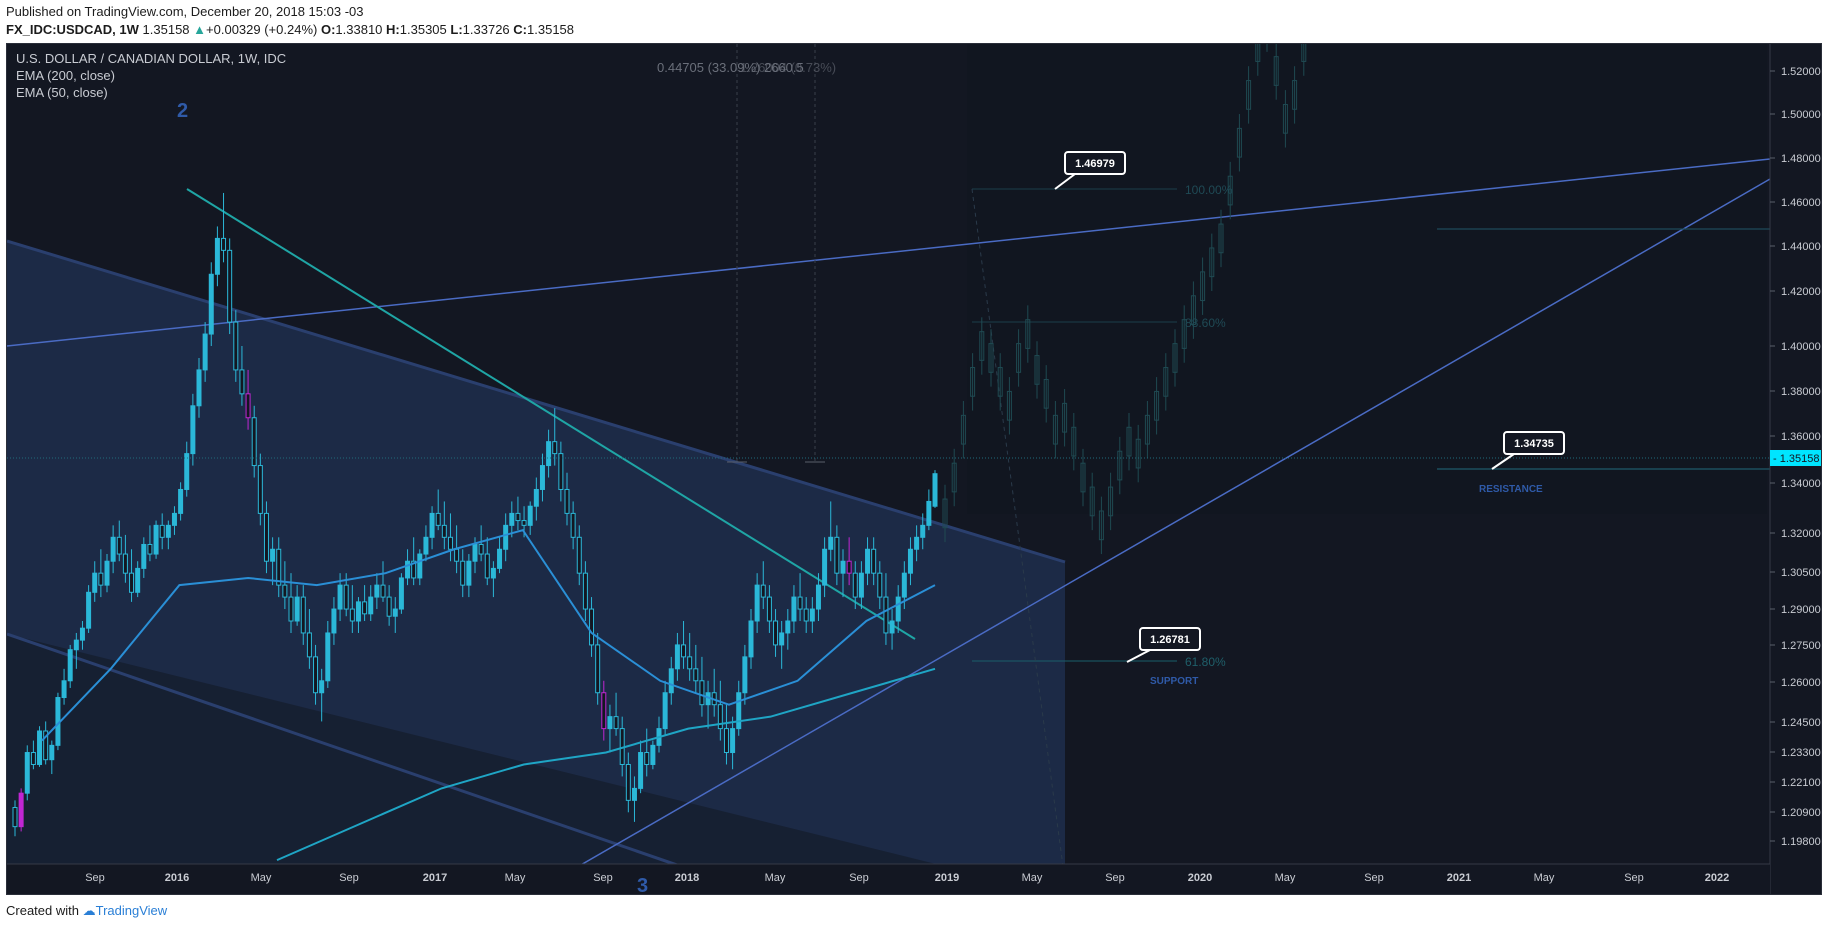  Describe the element at coordinates (1019, 541) in the screenshot. I see `fib-diagonal` at that location.